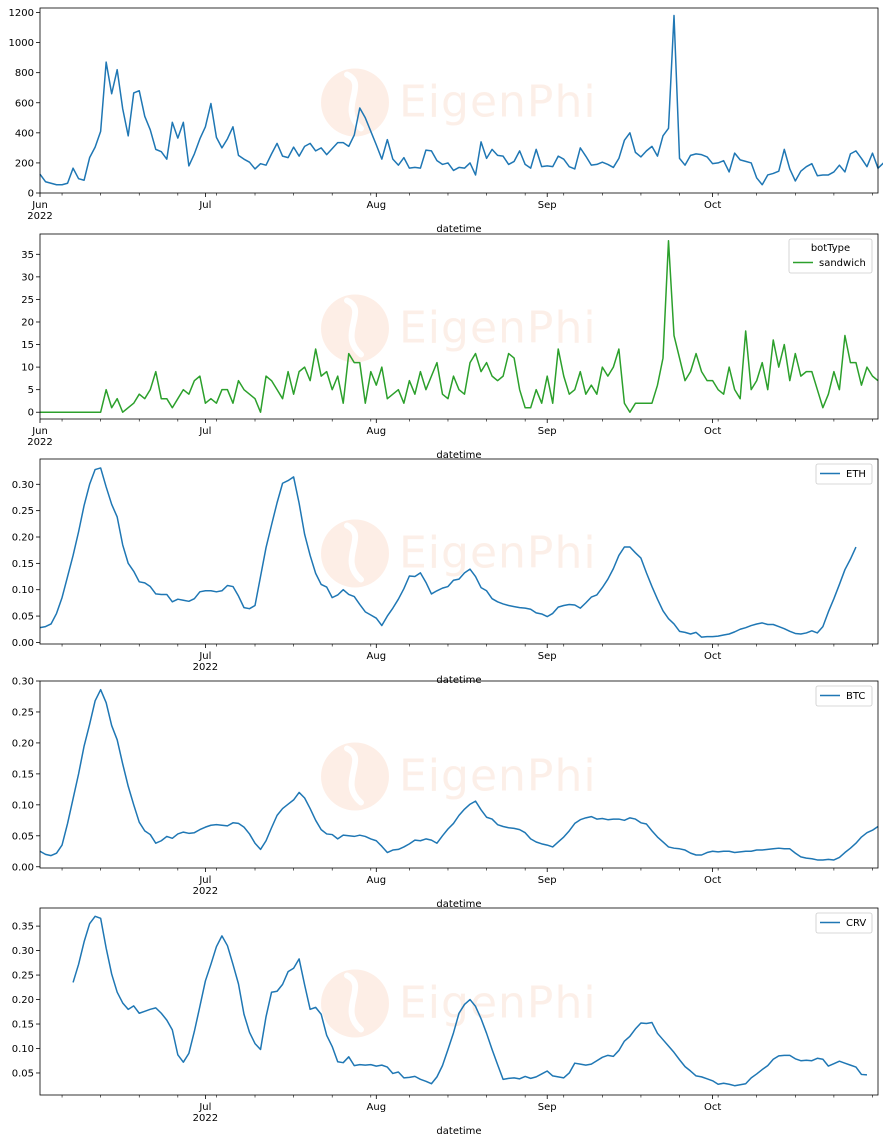  Describe the element at coordinates (844, 696) in the screenshot. I see `legend: BTC` at that location.